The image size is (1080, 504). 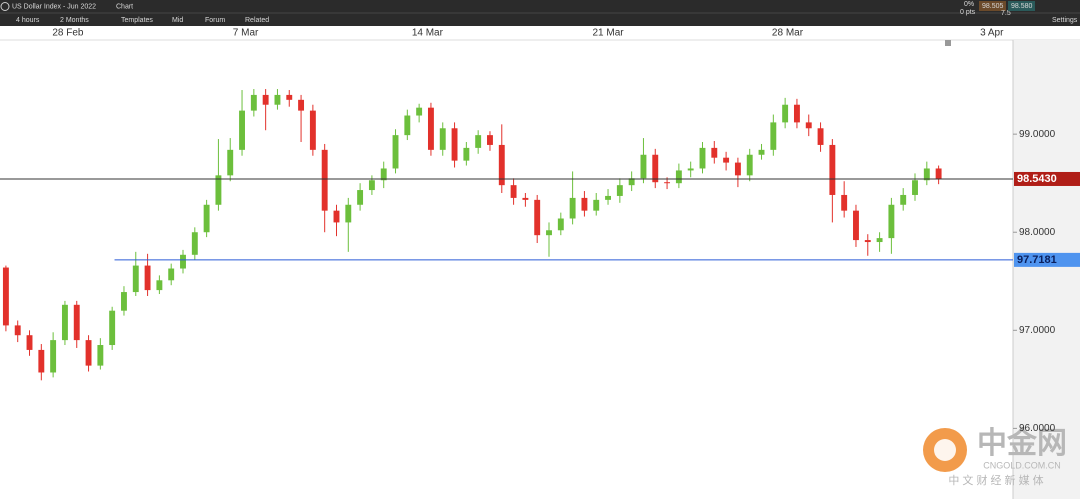 I want to click on instrument: US Dollar Index - Jun 2022, so click(x=54, y=6).